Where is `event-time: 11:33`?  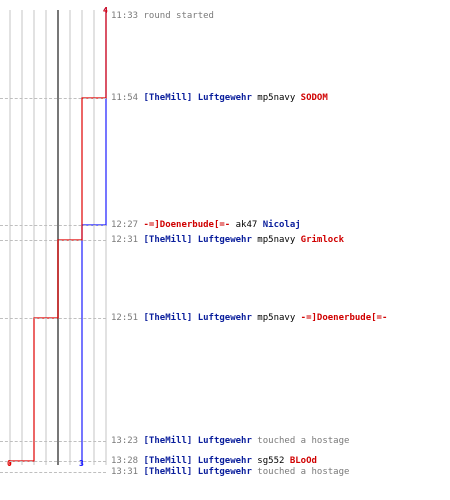 event-time: 11:33 is located at coordinates (125, 16).